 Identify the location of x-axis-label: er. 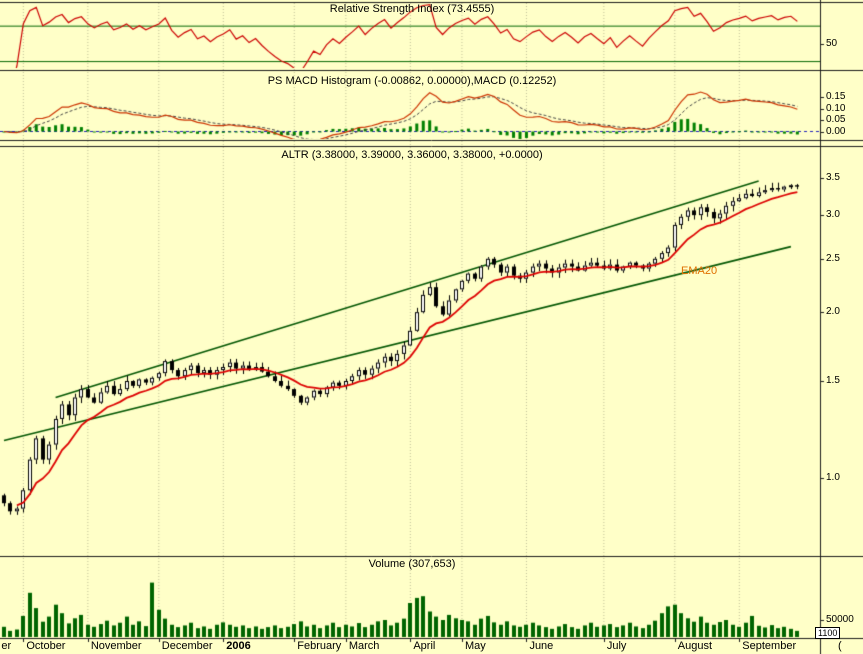
(6, 646).